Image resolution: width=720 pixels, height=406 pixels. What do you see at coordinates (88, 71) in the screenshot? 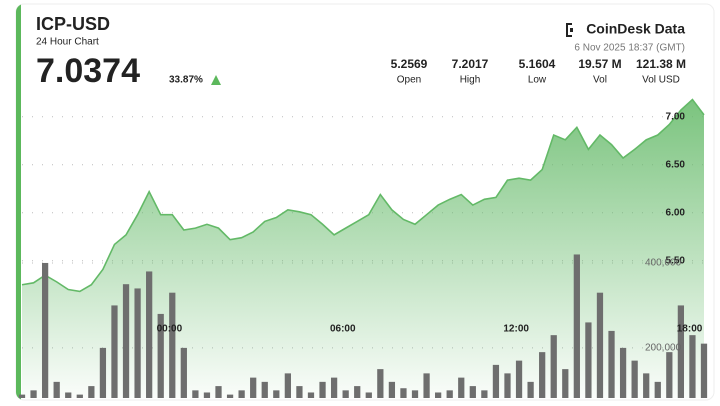
I see `price: 7.0374` at bounding box center [88, 71].